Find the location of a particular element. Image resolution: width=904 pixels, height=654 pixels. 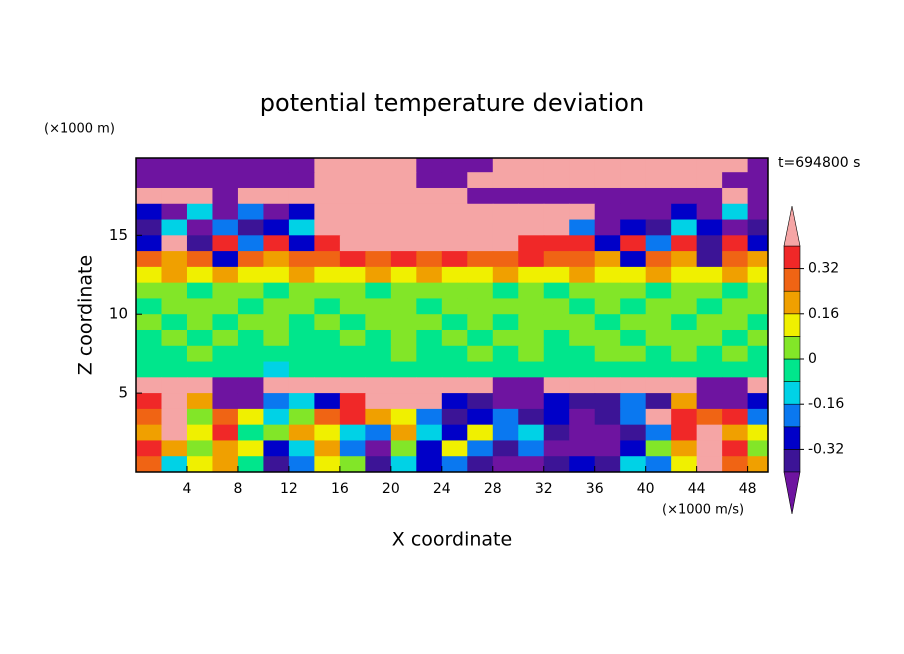

colorbar-box is located at coordinates (792, 393).